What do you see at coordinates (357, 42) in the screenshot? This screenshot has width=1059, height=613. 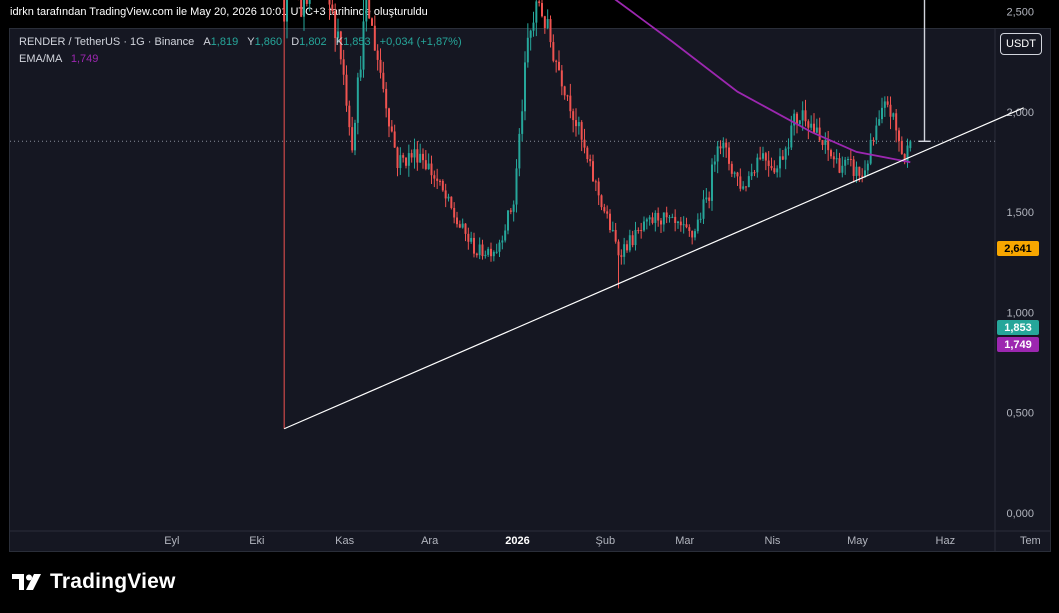 I see `close-value: 1,853` at bounding box center [357, 42].